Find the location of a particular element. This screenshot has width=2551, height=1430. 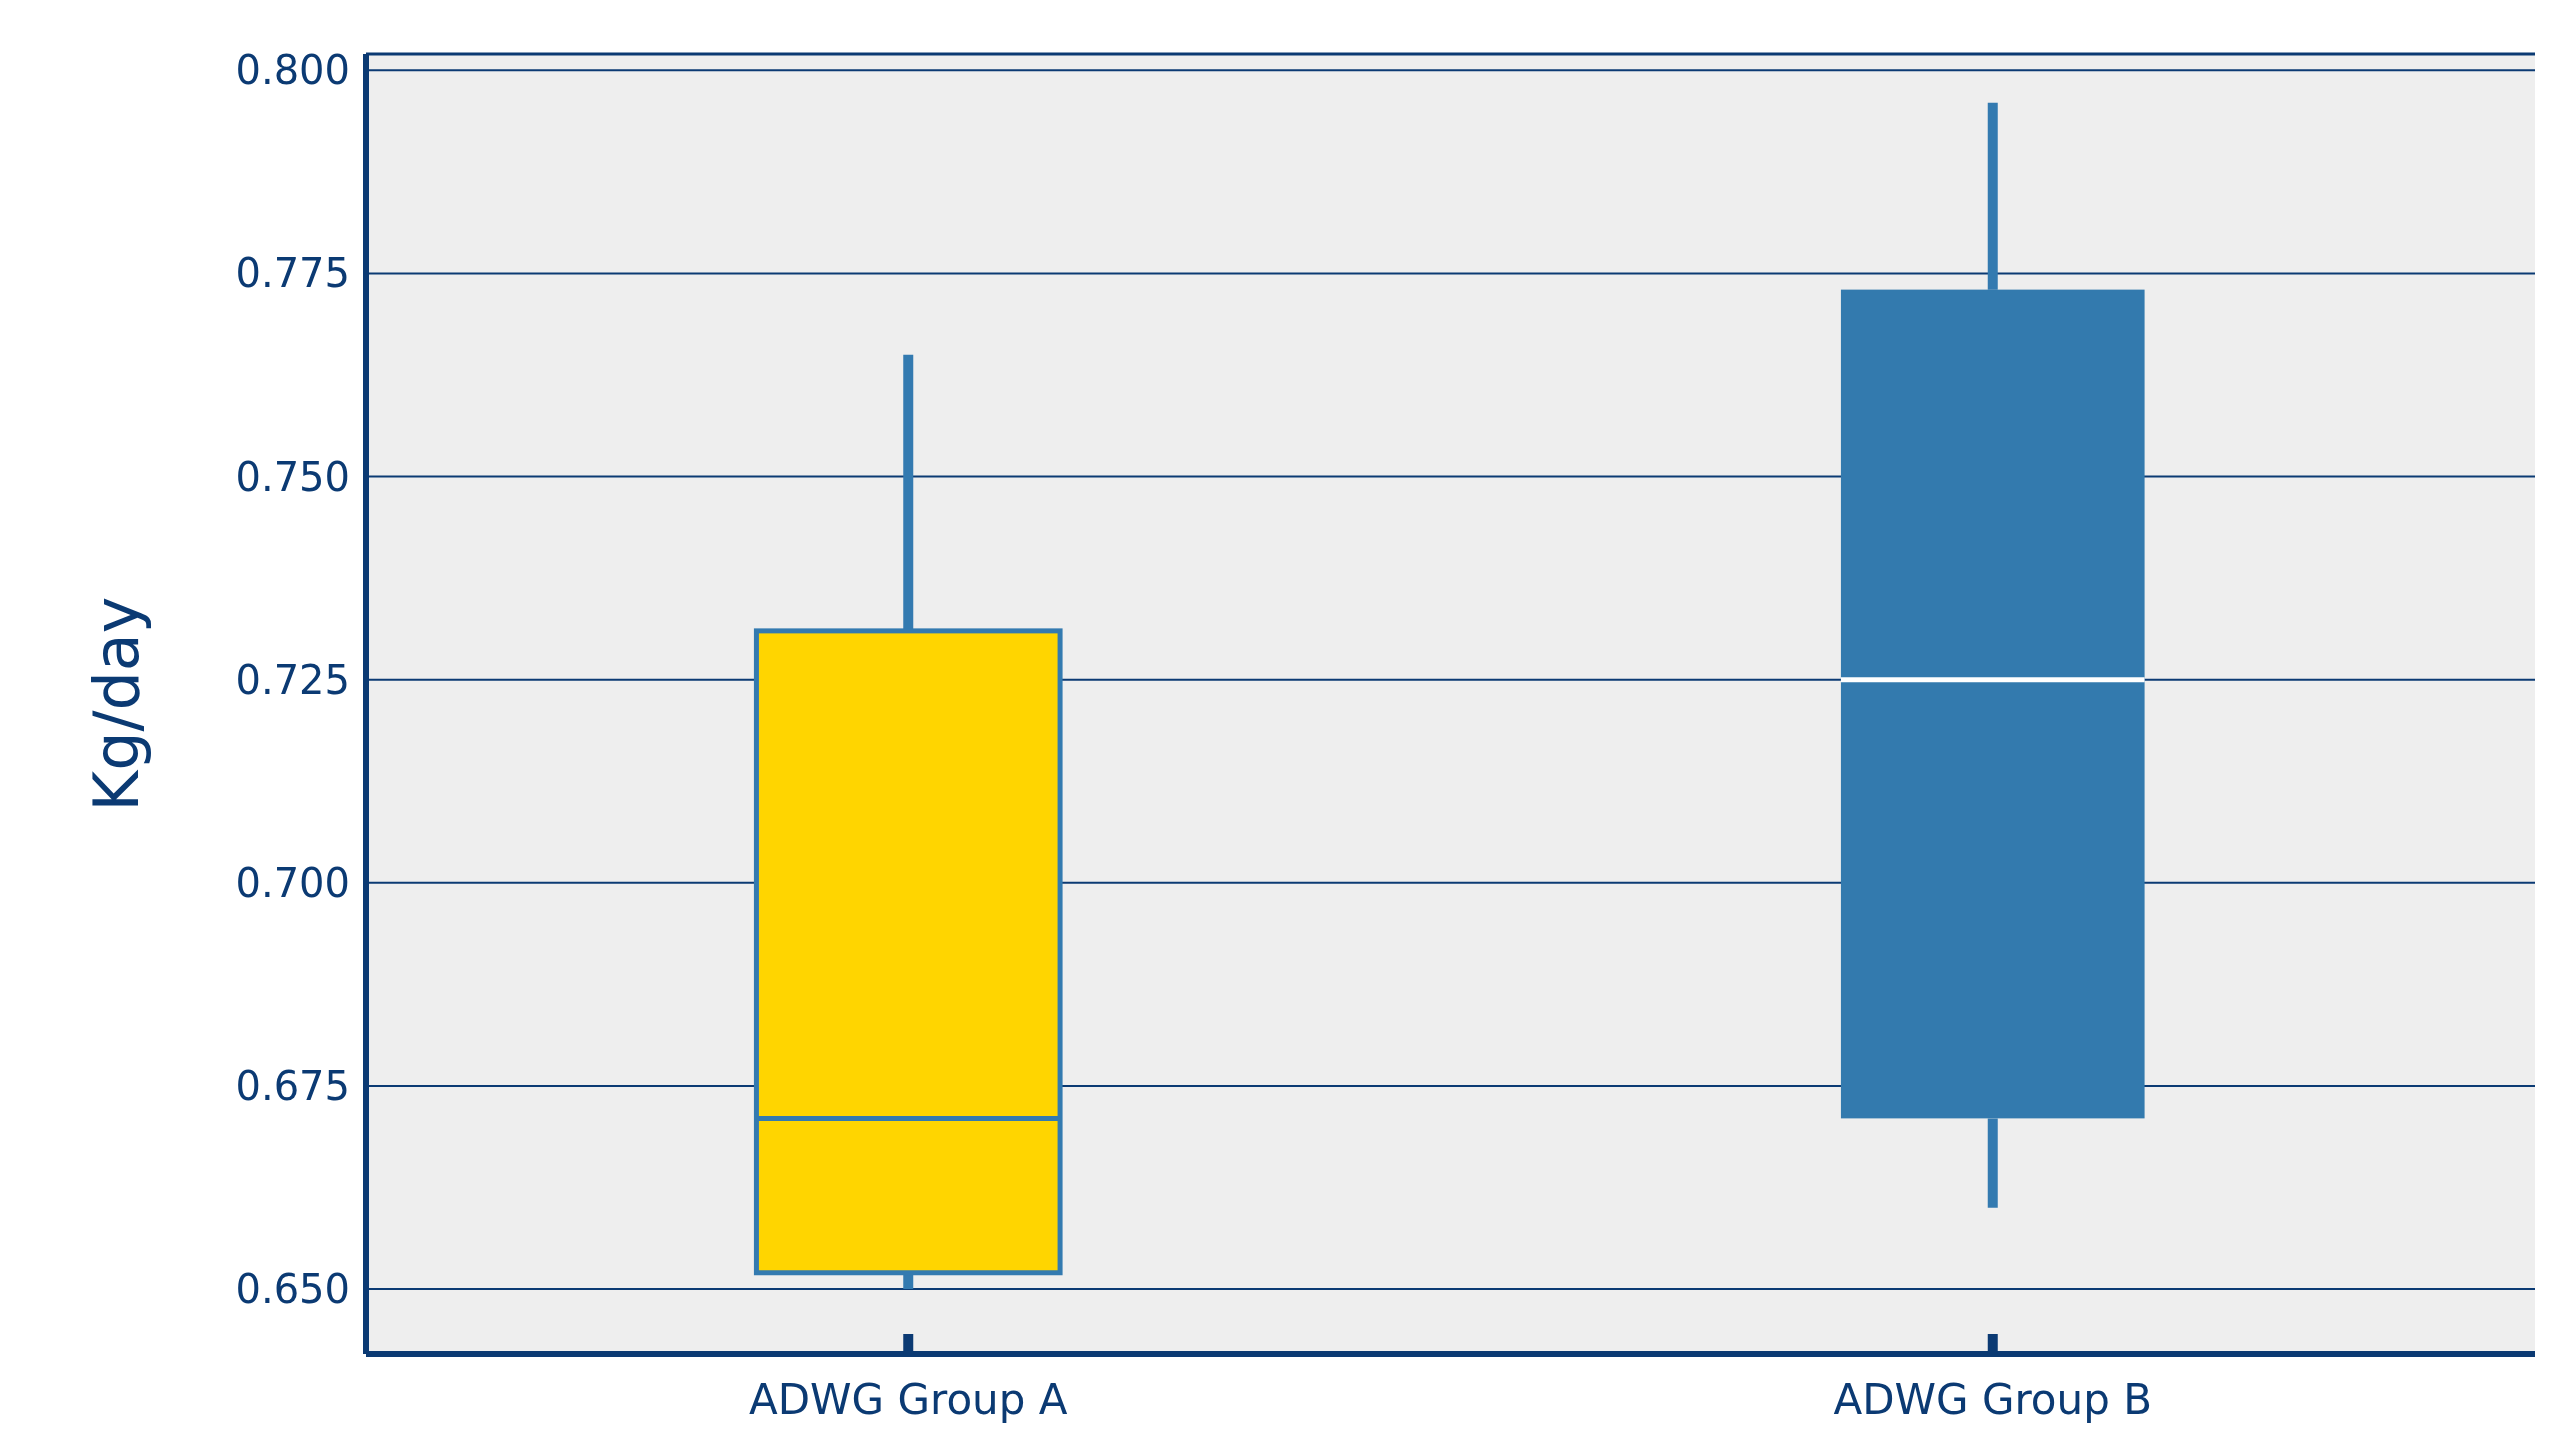

y-tick-label: 0.700 is located at coordinates (292, 882).